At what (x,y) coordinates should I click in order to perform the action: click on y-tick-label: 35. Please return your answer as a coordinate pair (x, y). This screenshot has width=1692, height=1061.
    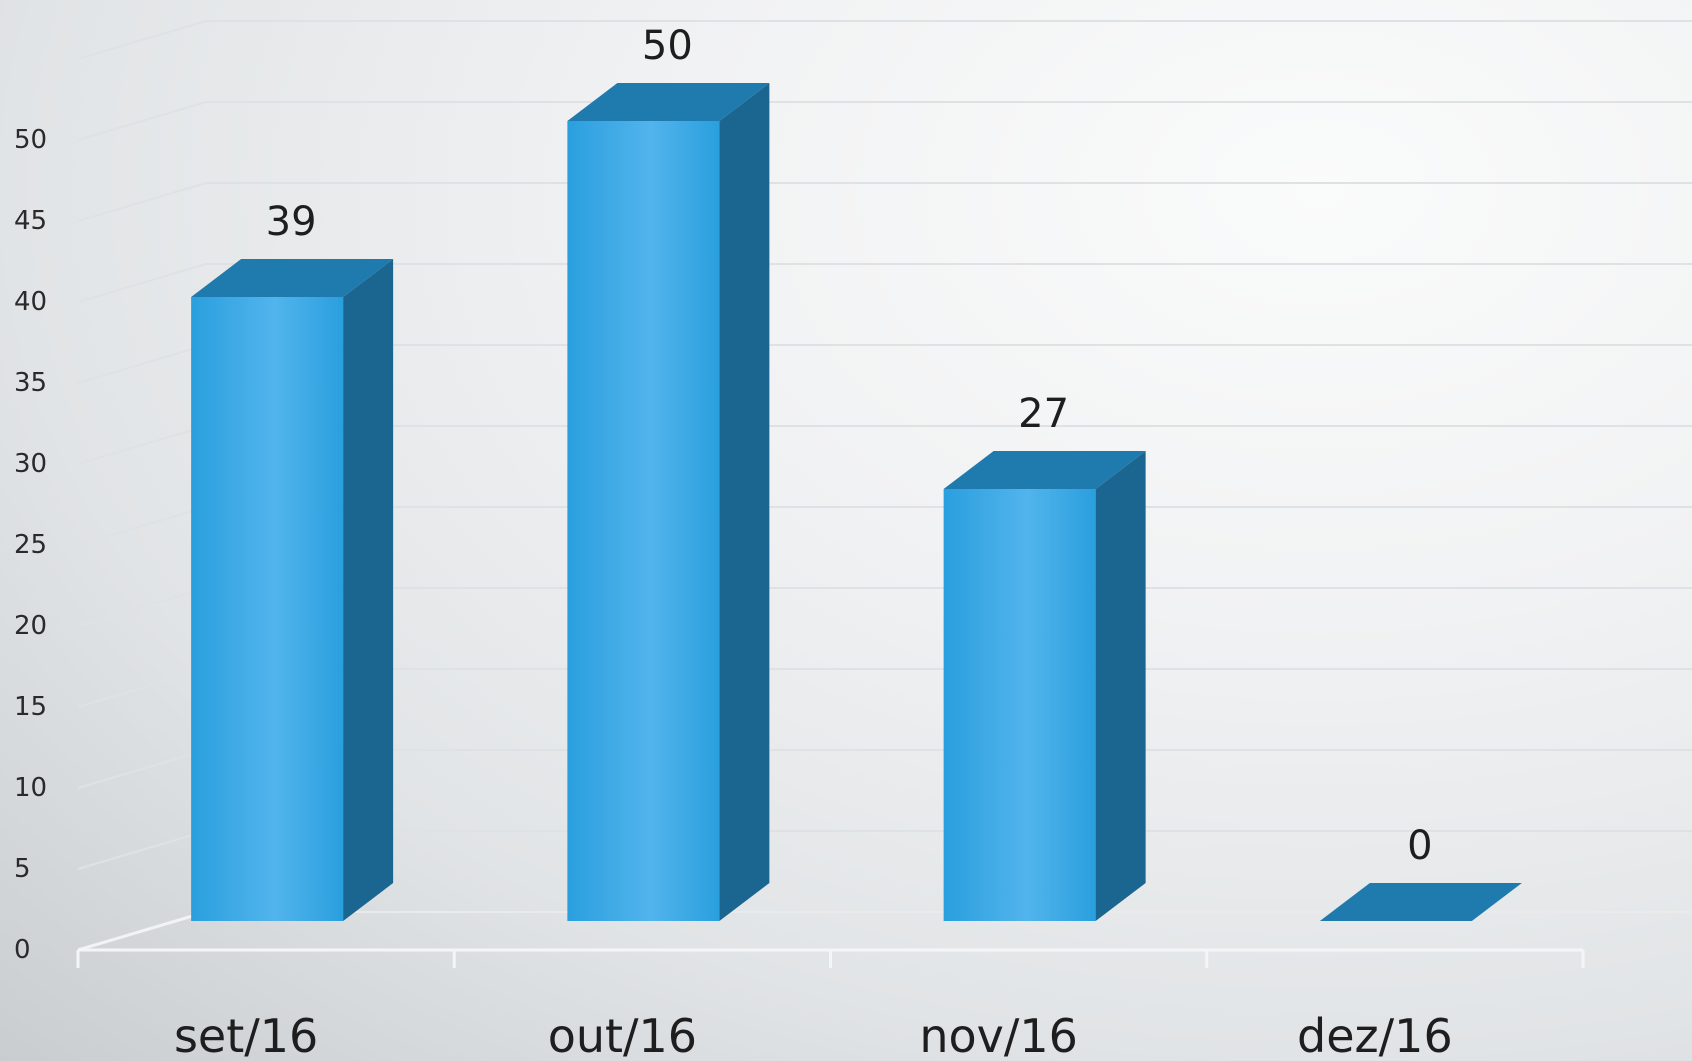
    Looking at the image, I should click on (30, 383).